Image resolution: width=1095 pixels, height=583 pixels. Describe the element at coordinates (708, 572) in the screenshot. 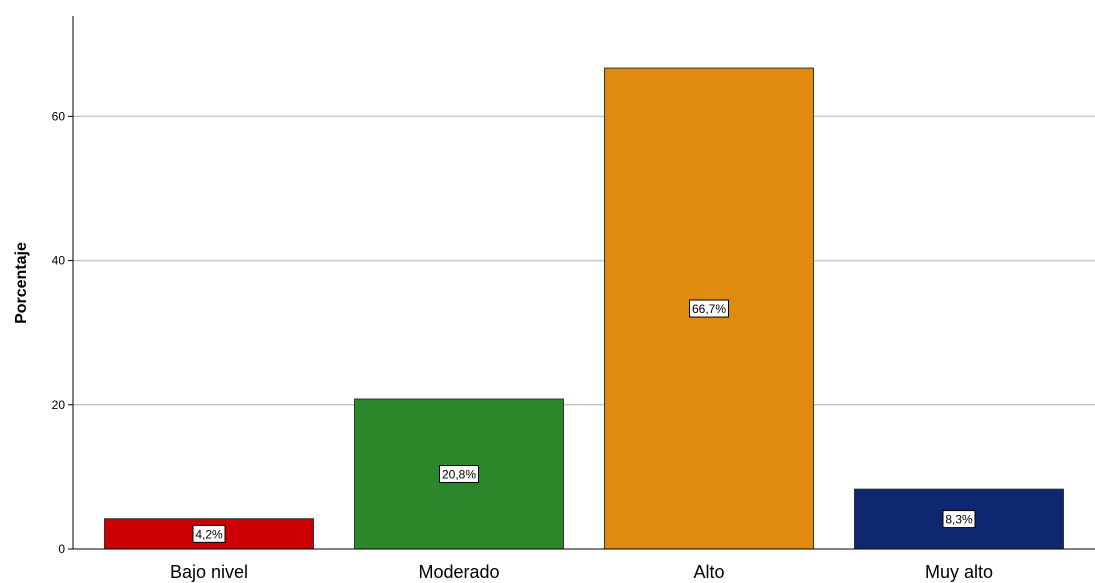

I see `x-category-label: Alto` at that location.